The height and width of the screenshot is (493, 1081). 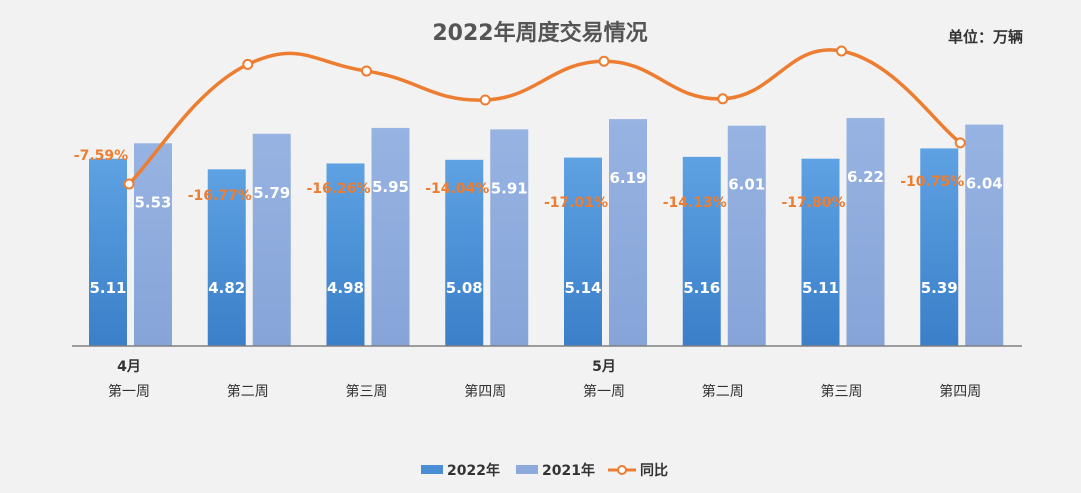 I want to click on legend-swatch-2021, so click(x=527, y=469).